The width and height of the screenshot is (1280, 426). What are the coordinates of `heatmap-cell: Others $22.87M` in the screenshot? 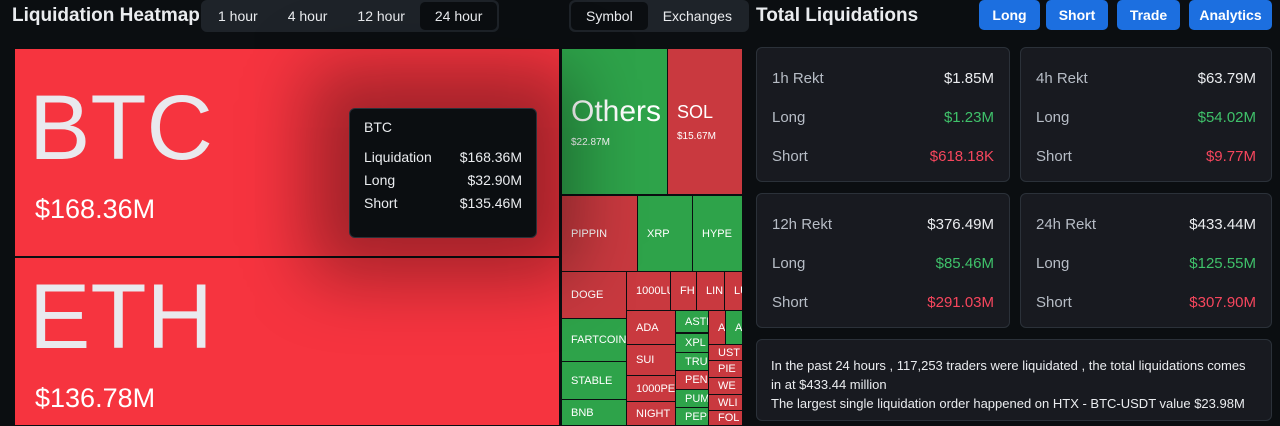 It's located at (614, 121).